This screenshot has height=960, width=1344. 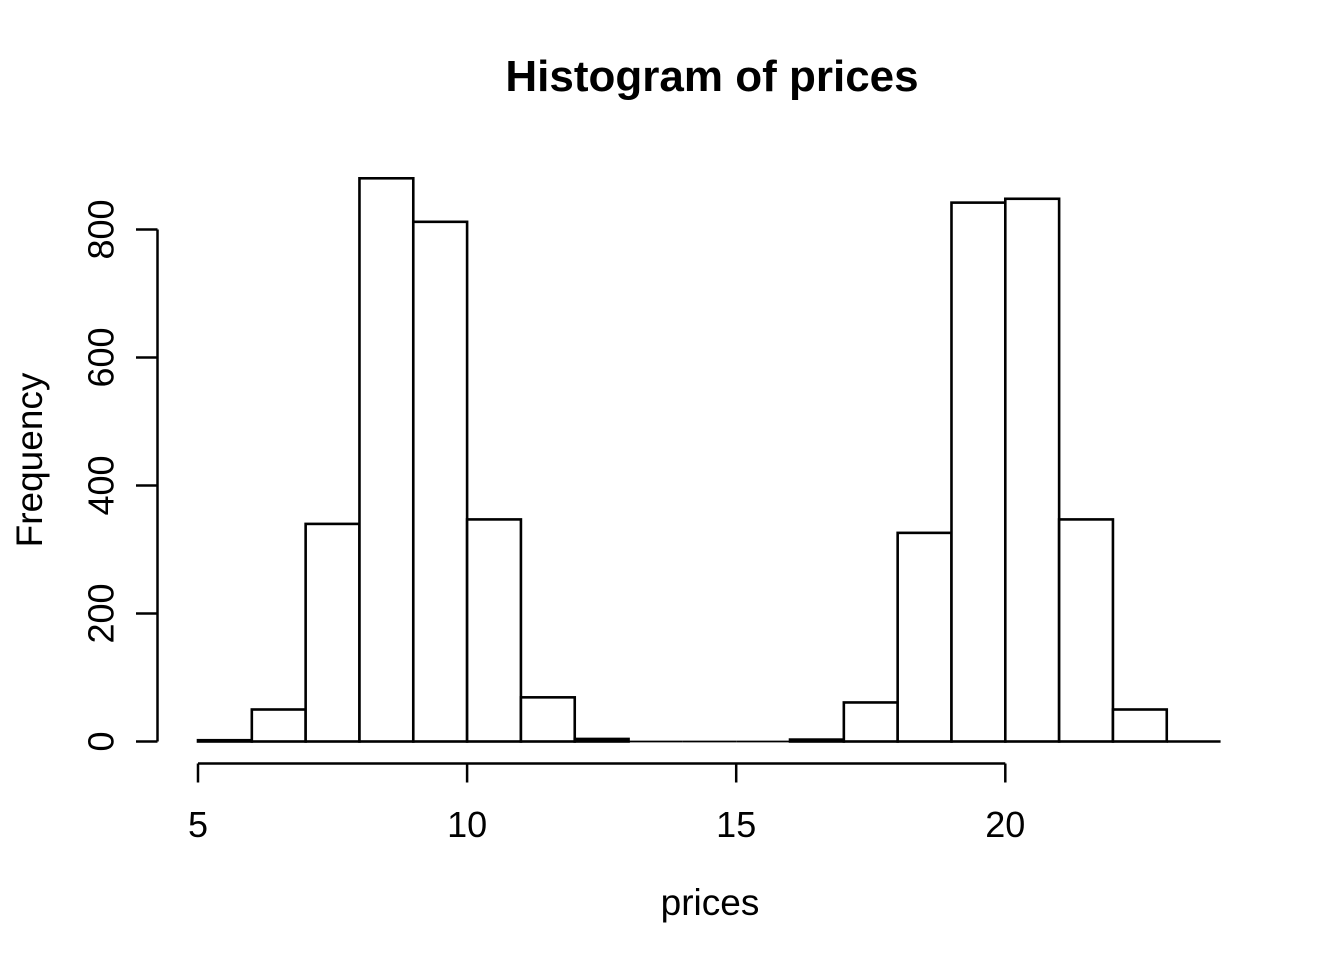 What do you see at coordinates (198, 824) in the screenshot?
I see `x-tick-label: 5` at bounding box center [198, 824].